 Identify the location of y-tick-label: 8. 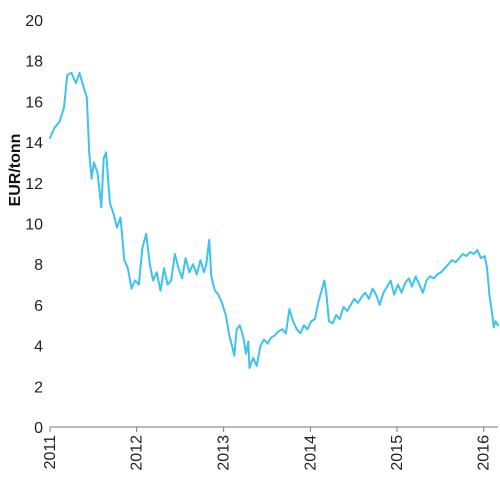
(38, 265).